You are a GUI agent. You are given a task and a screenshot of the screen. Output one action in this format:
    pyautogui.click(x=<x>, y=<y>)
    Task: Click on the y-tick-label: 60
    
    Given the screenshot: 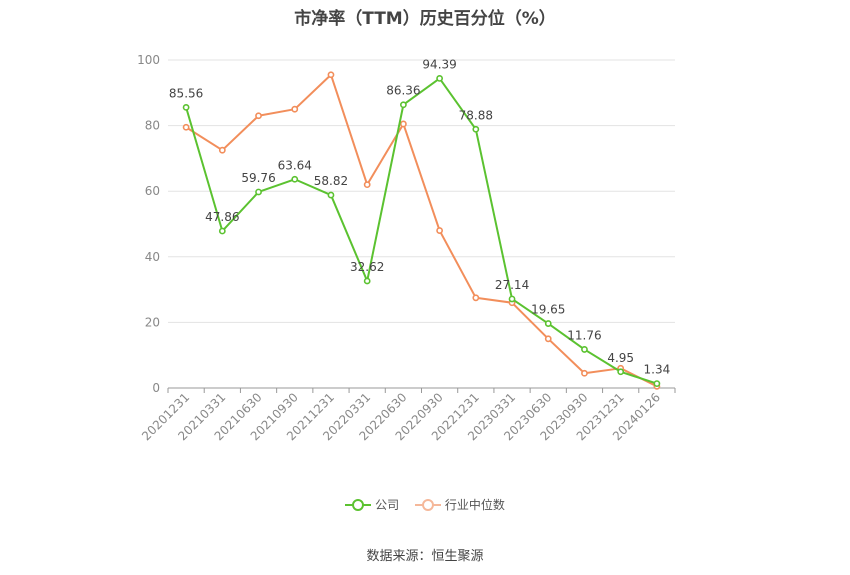 What is the action you would take?
    pyautogui.click(x=152, y=191)
    